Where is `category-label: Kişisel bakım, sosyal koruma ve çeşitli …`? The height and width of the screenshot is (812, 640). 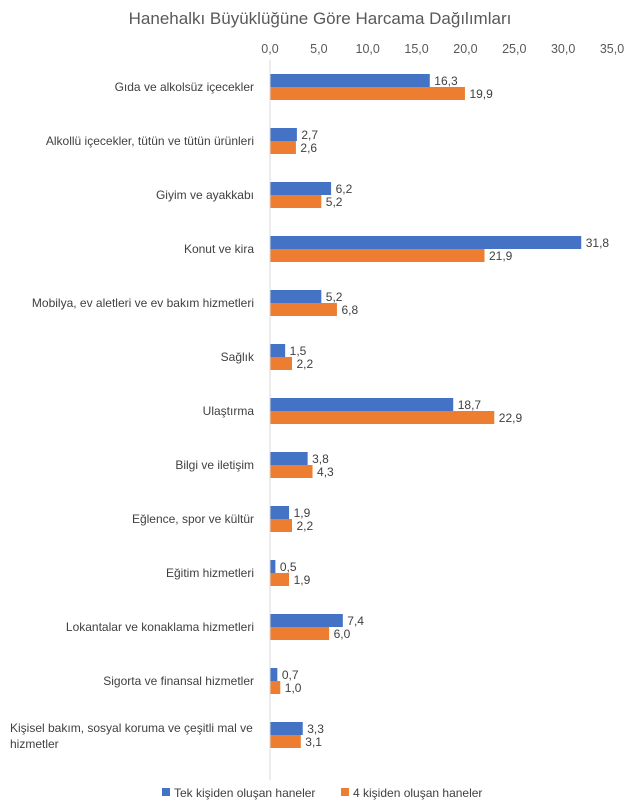 category-label: Kişisel bakım, sosyal koruma ve çeşitli … is located at coordinates (131, 728).